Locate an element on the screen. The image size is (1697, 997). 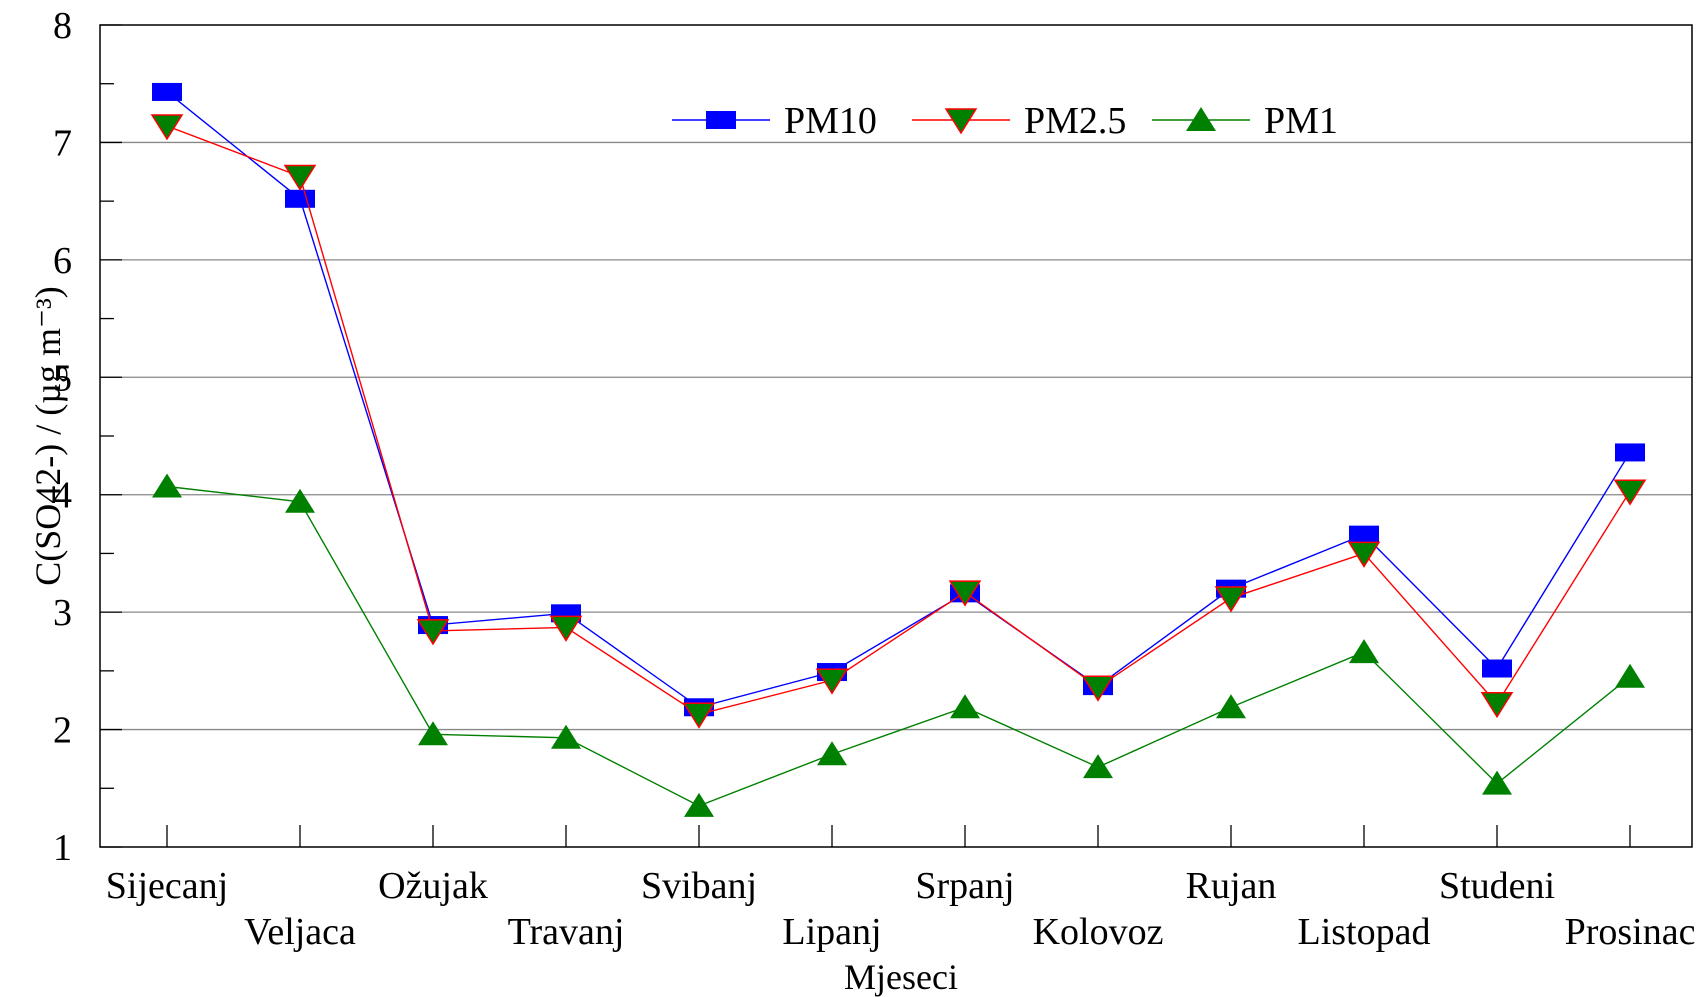
x-tick-label: Veljaca is located at coordinates (300, 932).